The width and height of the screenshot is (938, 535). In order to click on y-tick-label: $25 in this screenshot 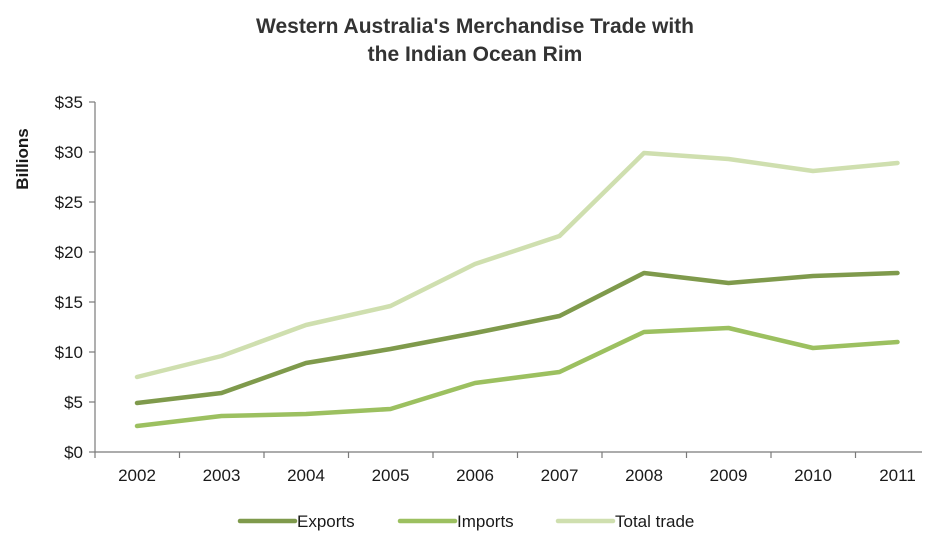, I will do `click(69, 202)`.